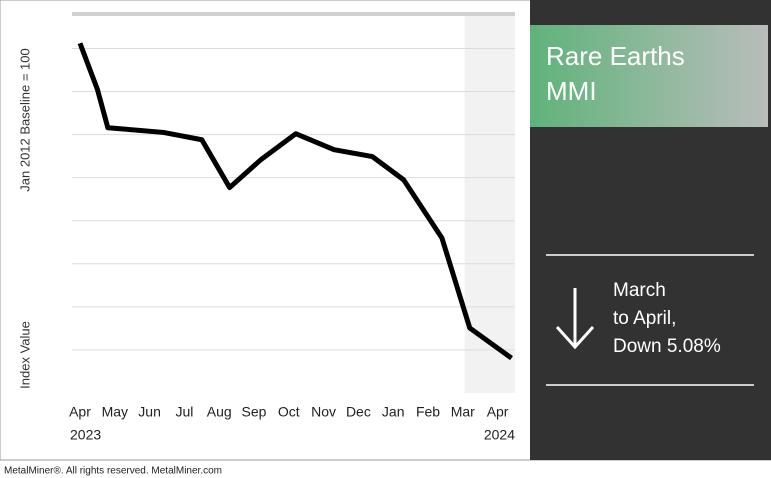 The image size is (771, 478). Describe the element at coordinates (184, 412) in the screenshot. I see `x-tick-label: Jul` at that location.